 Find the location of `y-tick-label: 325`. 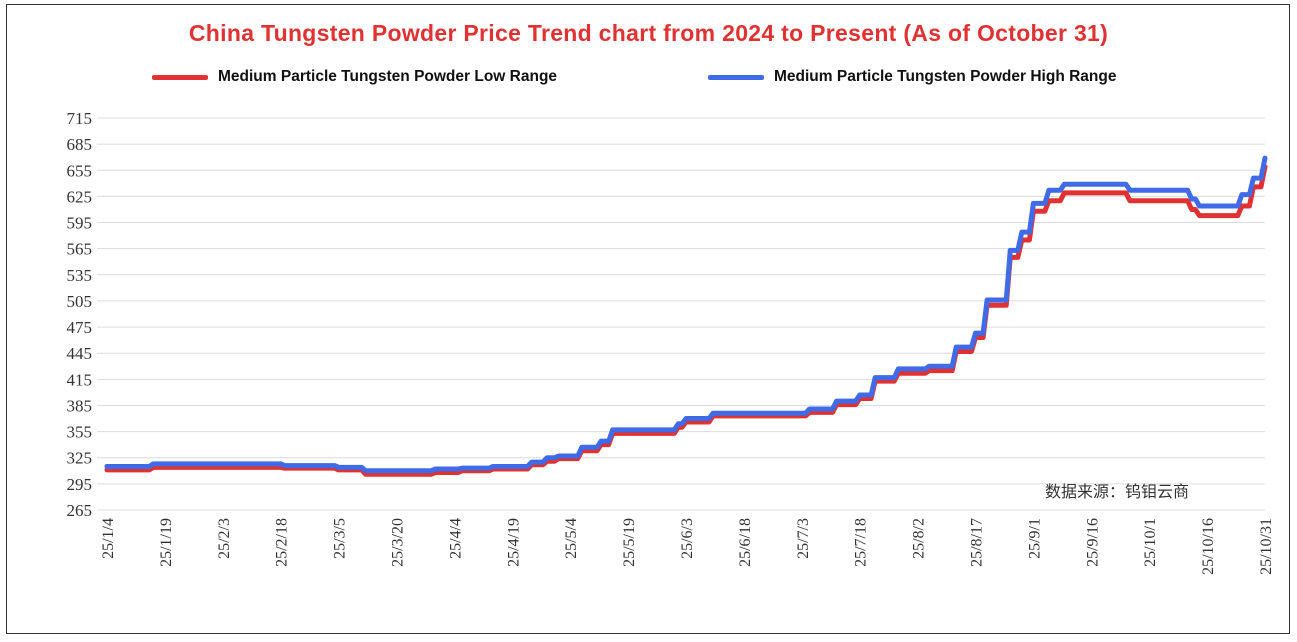

y-tick-label: 325 is located at coordinates (80, 458).